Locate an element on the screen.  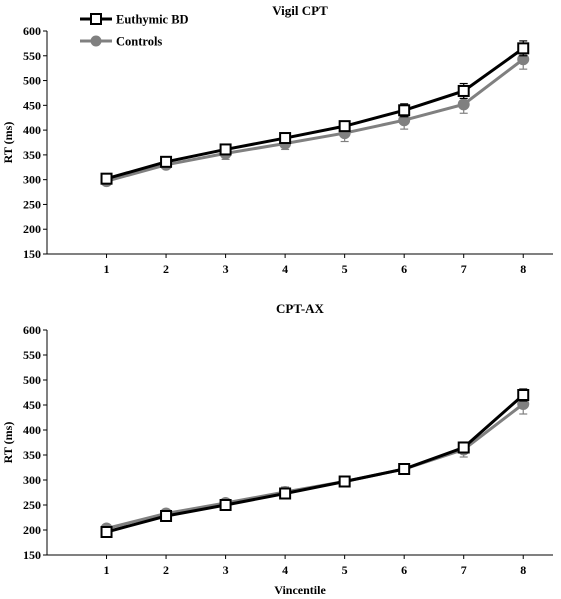
legend-label: Controls is located at coordinates (139, 42).